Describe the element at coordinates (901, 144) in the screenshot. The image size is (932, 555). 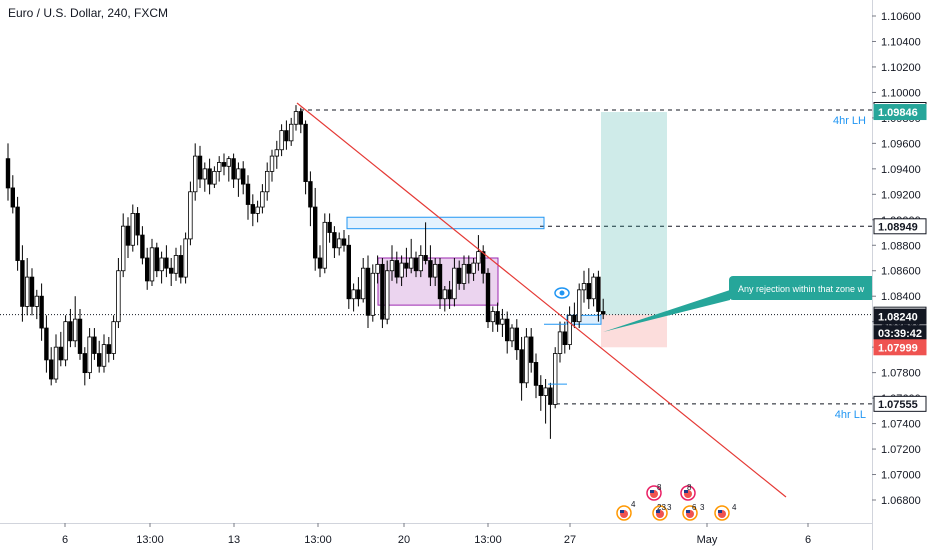
I see `price-tick-label: 1.09600` at that location.